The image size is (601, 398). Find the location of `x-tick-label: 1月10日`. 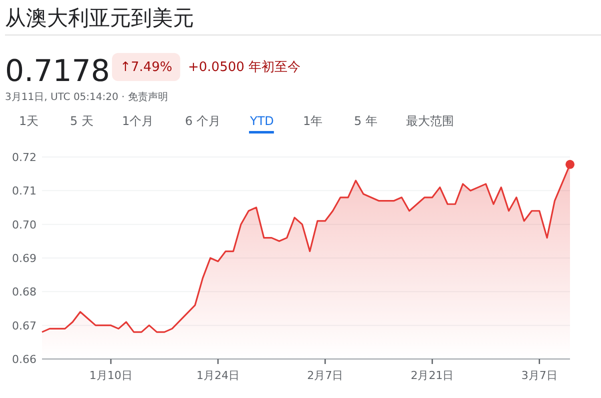

x-tick-label: 1月10日 is located at coordinates (110, 375).